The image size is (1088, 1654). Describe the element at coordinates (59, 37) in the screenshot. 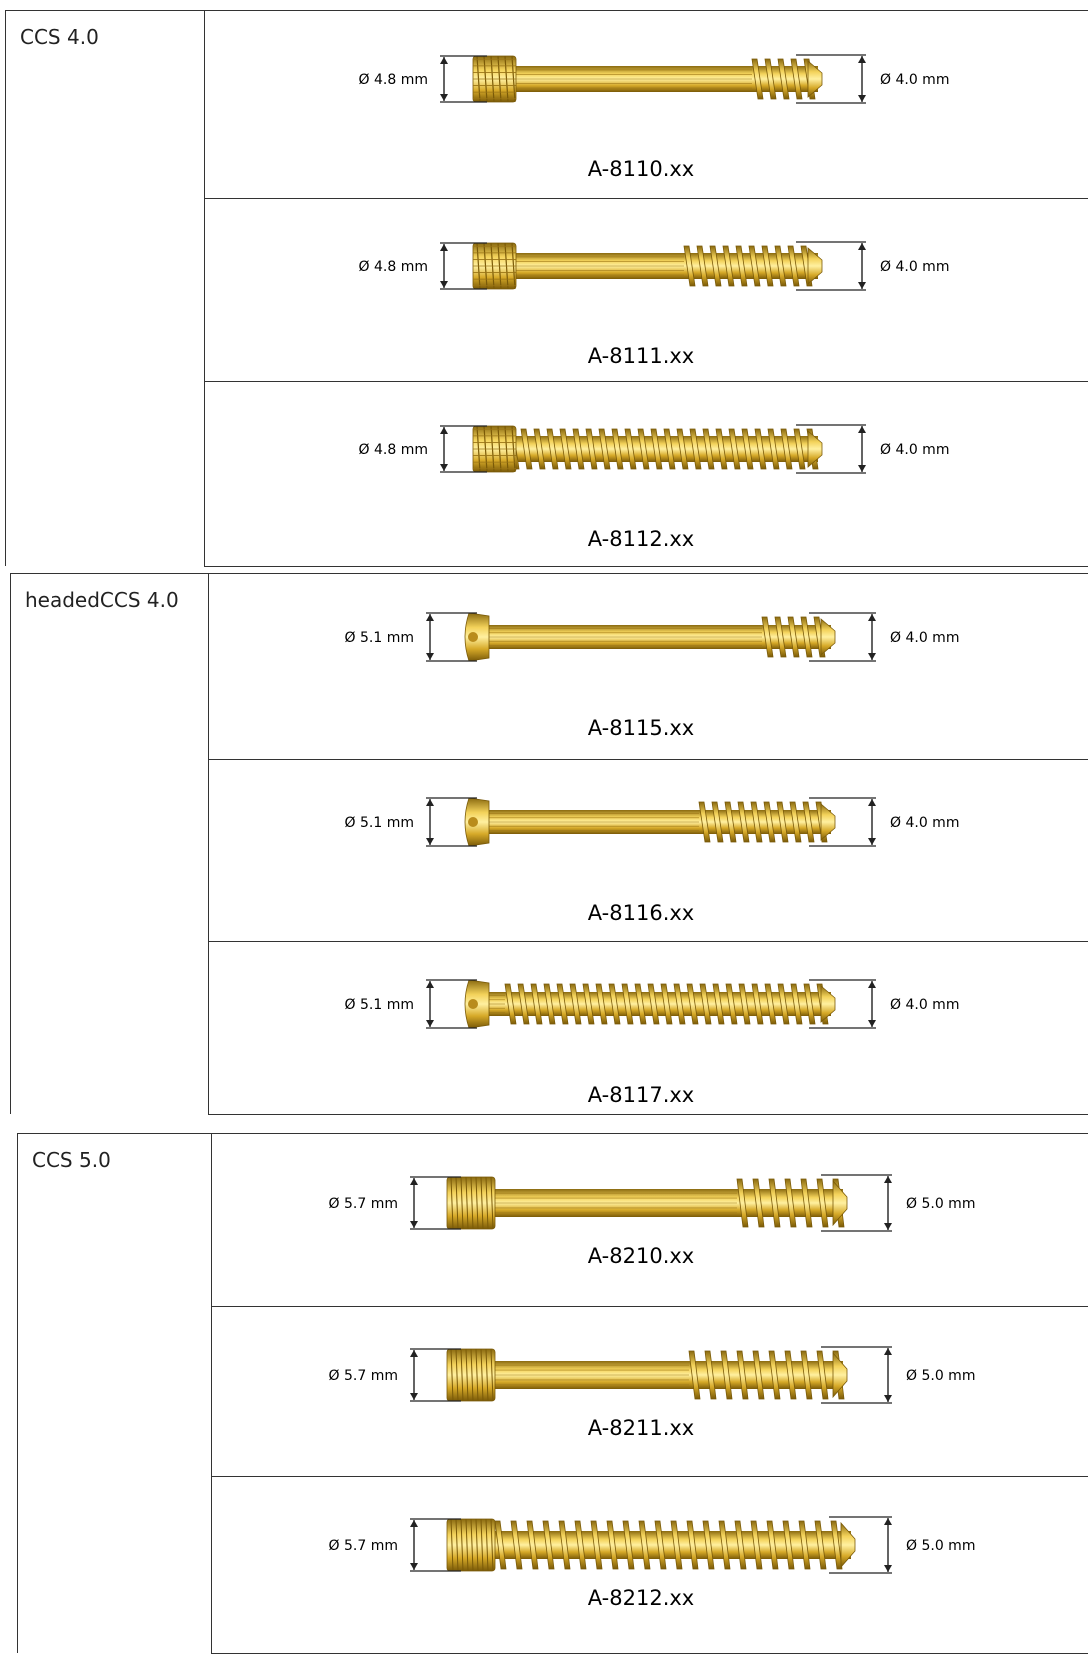

I see `group-name: CCS 4.0` at that location.